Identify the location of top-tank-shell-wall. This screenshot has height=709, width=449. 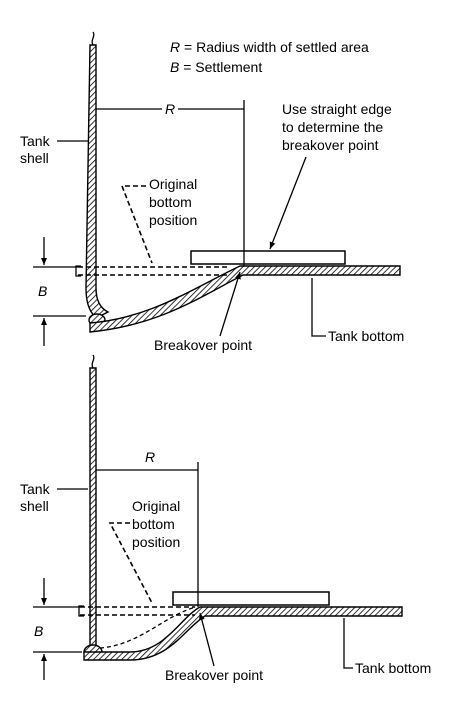
(97, 181).